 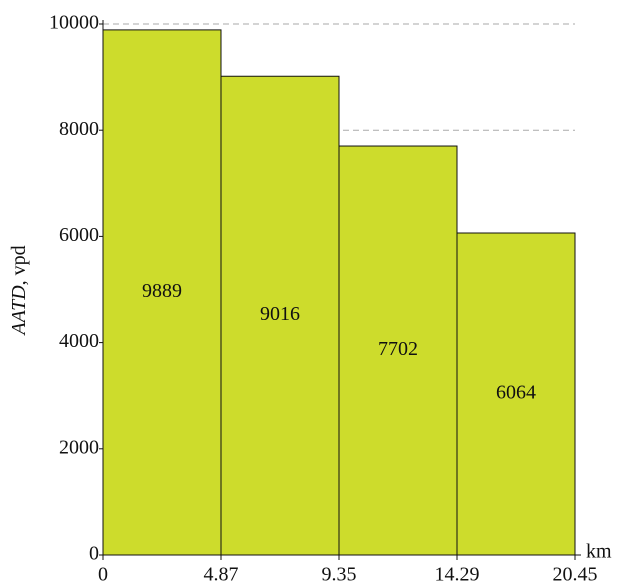 I want to click on value-label: 9016, so click(x=280, y=314).